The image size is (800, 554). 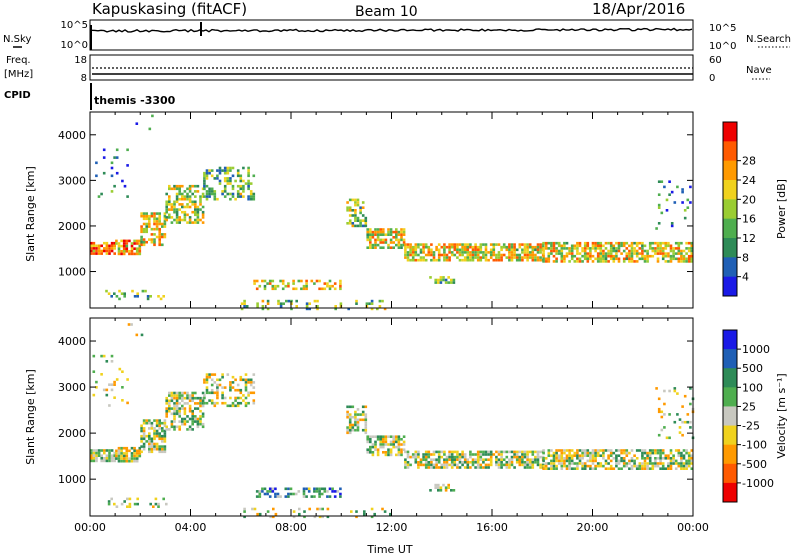 What do you see at coordinates (749, 199) in the screenshot?
I see `colorbar-tick-label: 20` at bounding box center [749, 199].